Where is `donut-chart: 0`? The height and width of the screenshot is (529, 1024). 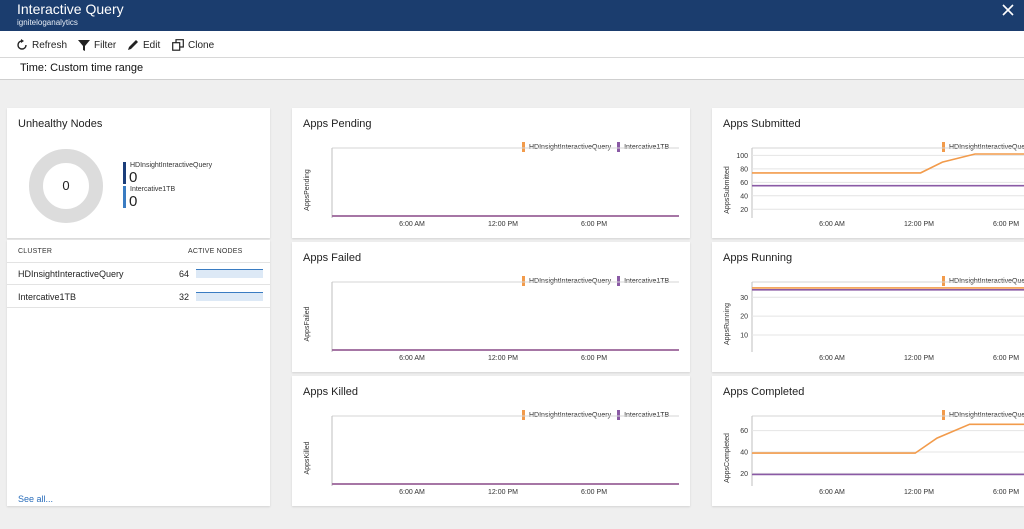 donut-chart: 0 is located at coordinates (66, 186).